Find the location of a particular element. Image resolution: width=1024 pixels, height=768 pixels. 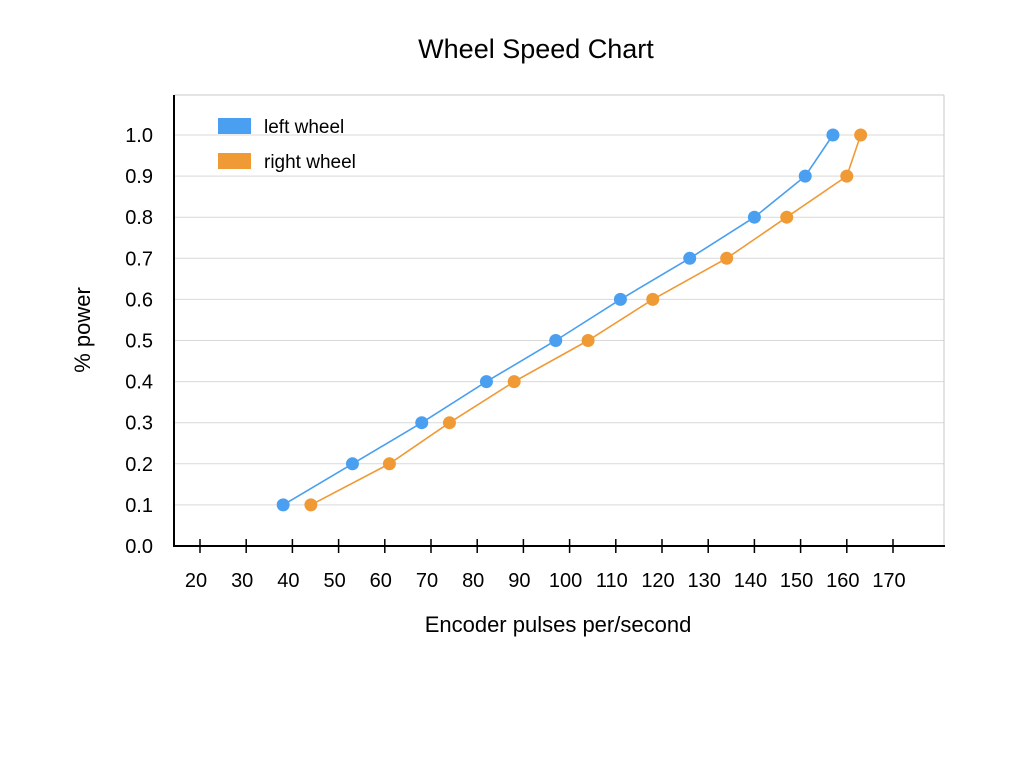

y-tick-label: 0.8 is located at coordinates (139, 218).